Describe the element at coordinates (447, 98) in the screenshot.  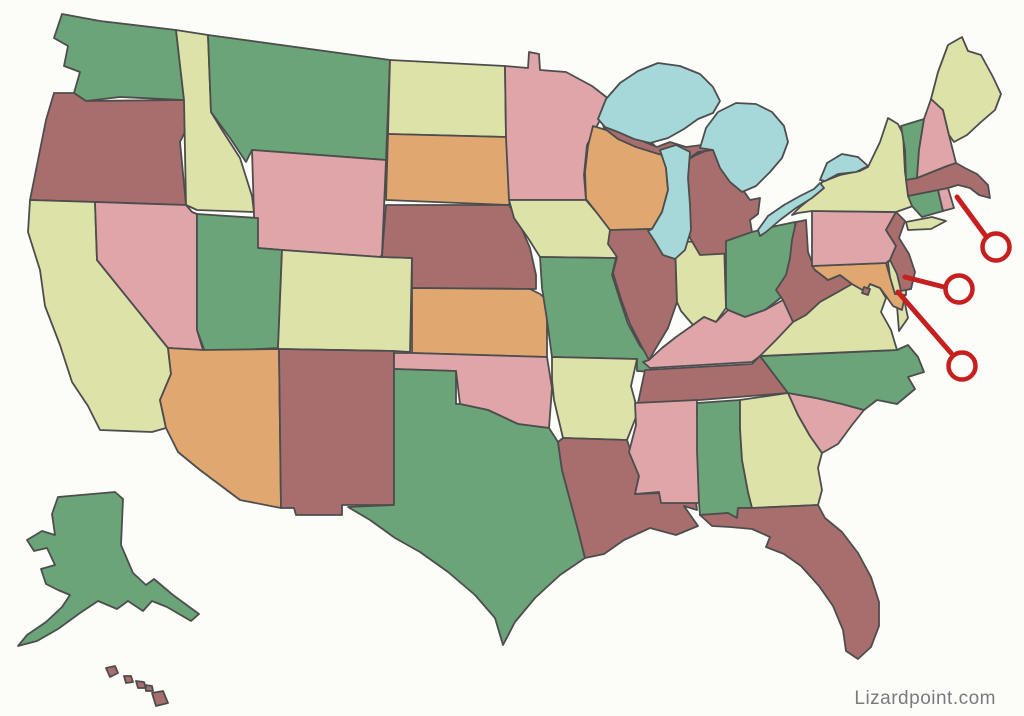
I see `state-north-dakota` at that location.